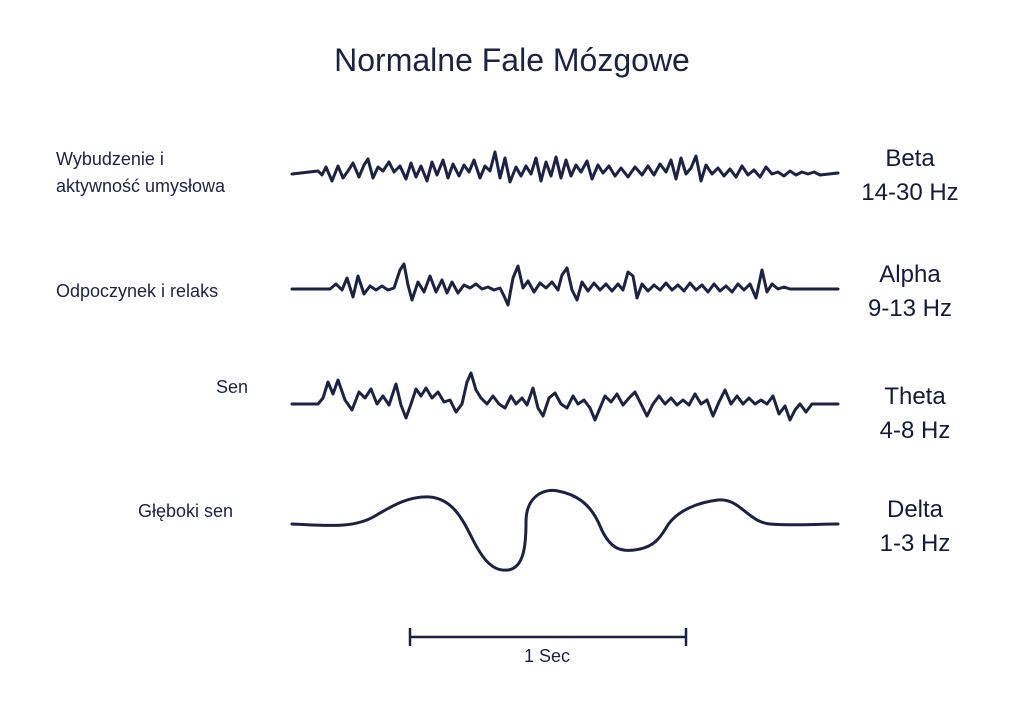  What do you see at coordinates (512, 60) in the screenshot?
I see `diagram-title: Normalne Fale Mózgowe` at bounding box center [512, 60].